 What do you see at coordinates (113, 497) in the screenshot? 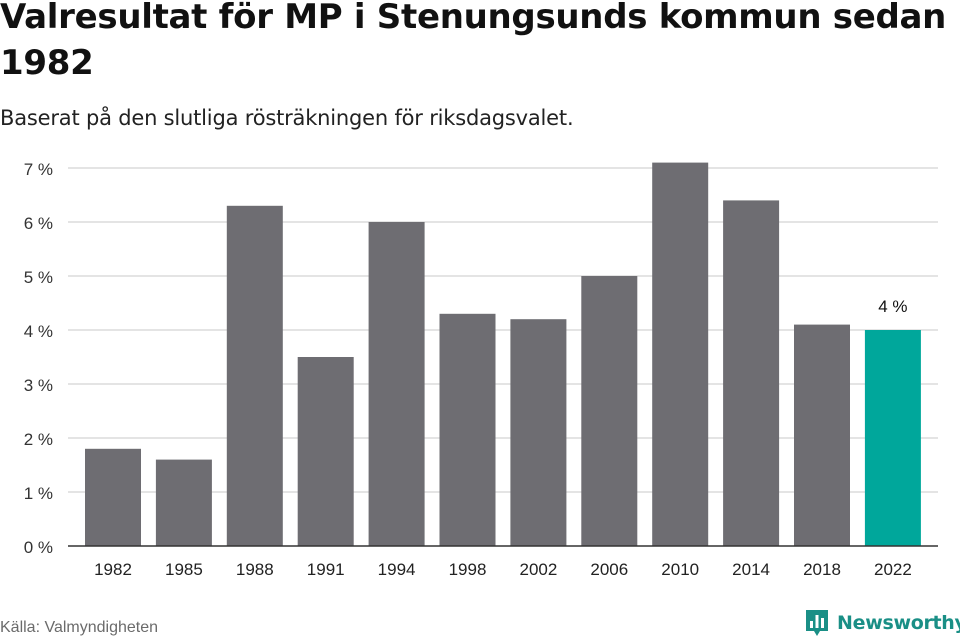
I see `bar-1982` at bounding box center [113, 497].